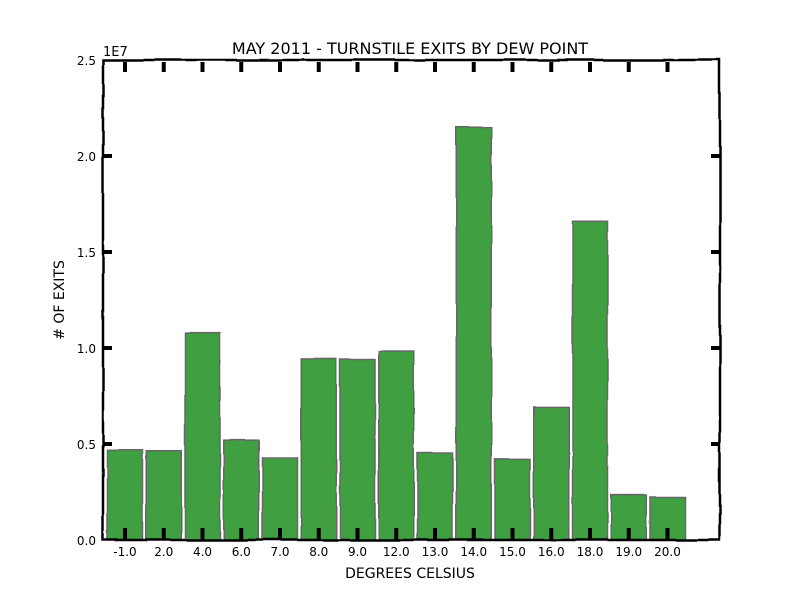  What do you see at coordinates (124, 552) in the screenshot?
I see `x-tick-label: -1.0` at bounding box center [124, 552].